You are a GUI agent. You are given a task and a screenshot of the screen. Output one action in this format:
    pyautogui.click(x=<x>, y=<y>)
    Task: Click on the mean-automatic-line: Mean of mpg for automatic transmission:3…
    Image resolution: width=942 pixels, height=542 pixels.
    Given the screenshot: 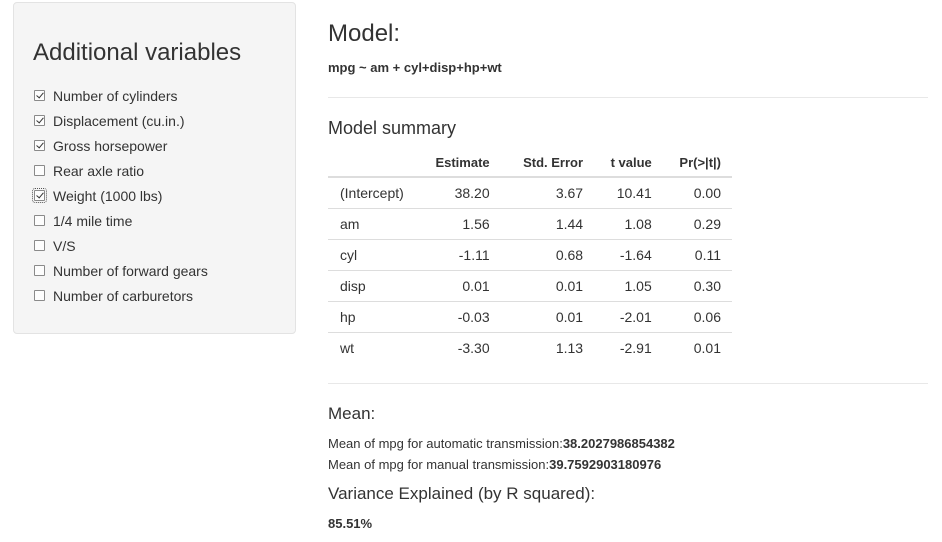 What is the action you would take?
    pyautogui.click(x=501, y=443)
    